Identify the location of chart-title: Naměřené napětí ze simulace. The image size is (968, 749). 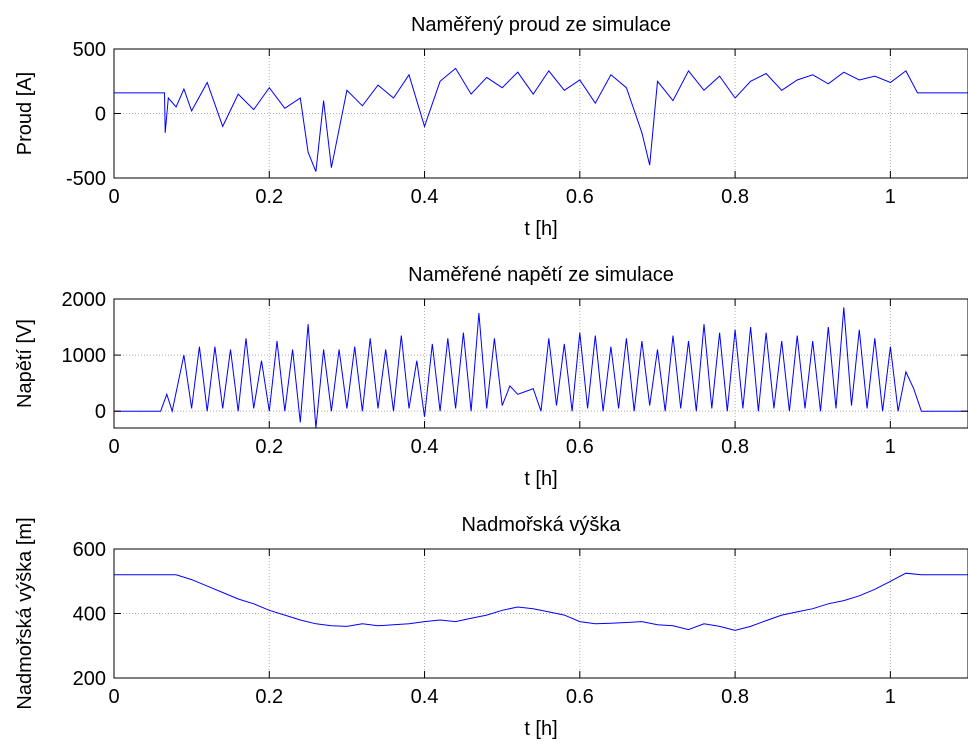
(541, 275).